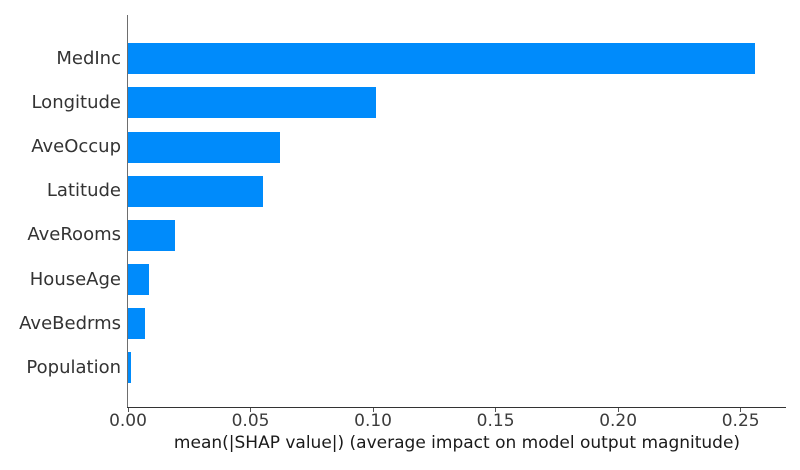 Image resolution: width=800 pixels, height=470 pixels. I want to click on bar-longitude, so click(252, 103).